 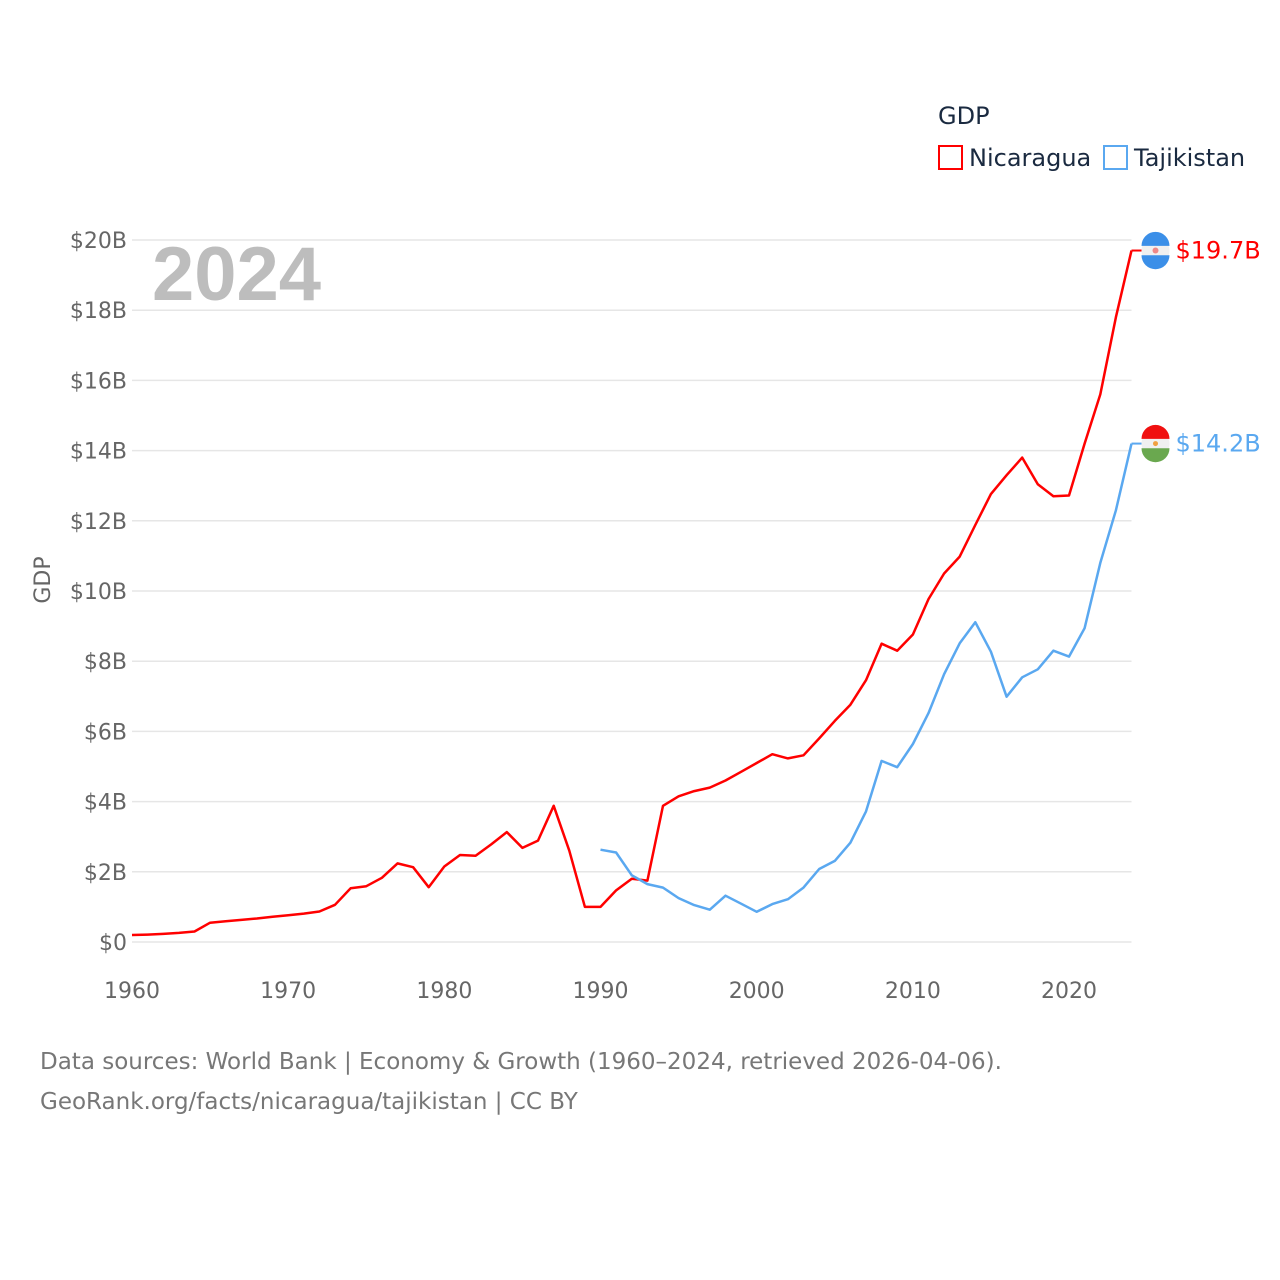 I want to click on legend-title: GDP, so click(x=964, y=116).